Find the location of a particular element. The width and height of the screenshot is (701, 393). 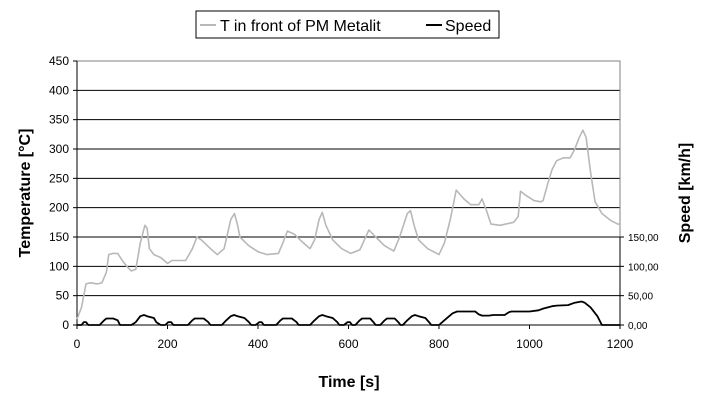

y-tick-label: 0 is located at coordinates (65, 325).